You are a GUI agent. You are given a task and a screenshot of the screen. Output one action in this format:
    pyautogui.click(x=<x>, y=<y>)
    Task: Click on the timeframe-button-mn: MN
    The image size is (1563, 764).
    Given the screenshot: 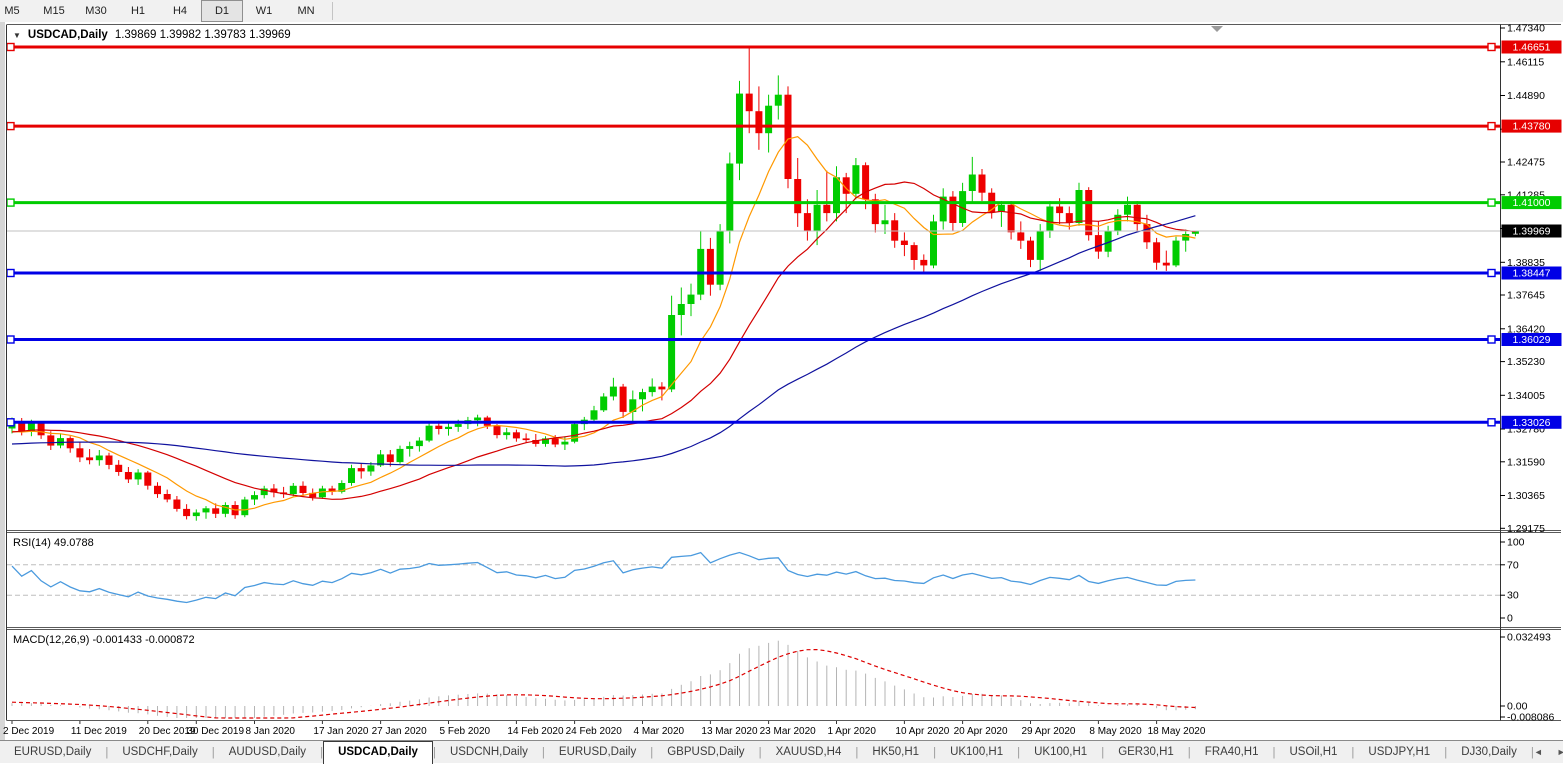 What is the action you would take?
    pyautogui.click(x=306, y=11)
    